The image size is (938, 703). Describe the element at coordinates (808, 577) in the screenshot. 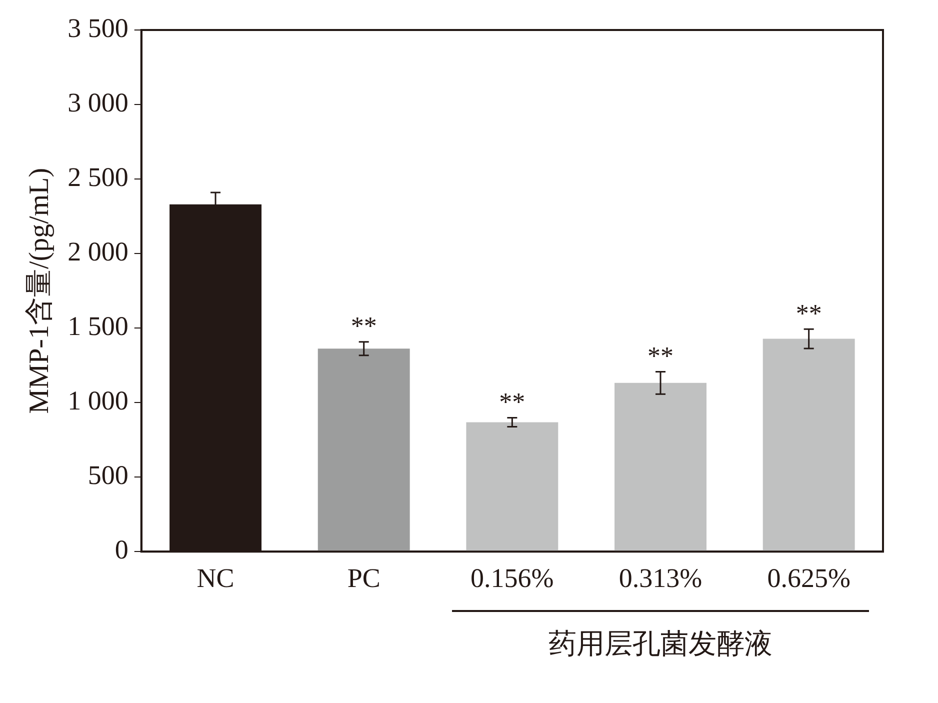

I see `x-tick-label: 0.625%` at that location.